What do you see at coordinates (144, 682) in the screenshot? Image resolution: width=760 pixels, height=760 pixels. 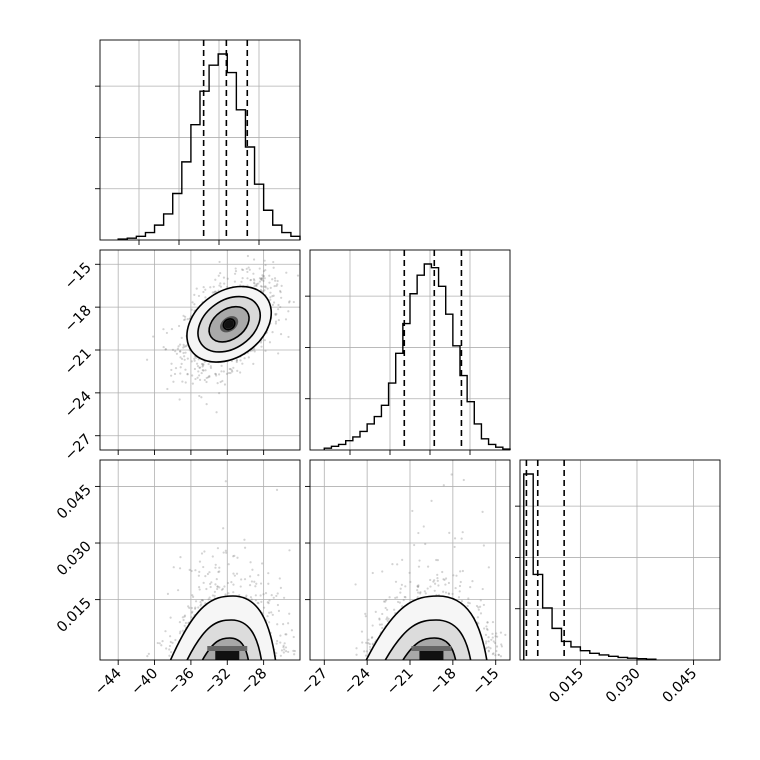 I see `tick-label: −40` at bounding box center [144, 682].